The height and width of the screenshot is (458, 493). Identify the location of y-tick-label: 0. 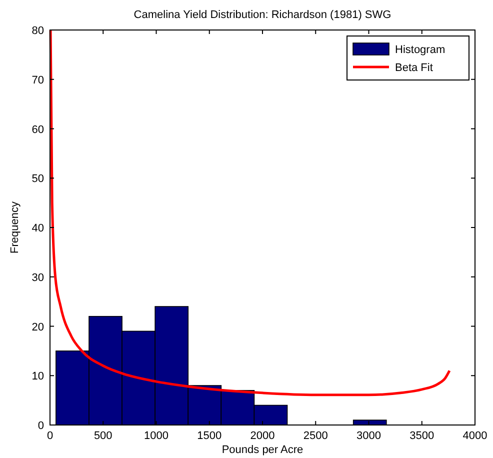
(41, 426).